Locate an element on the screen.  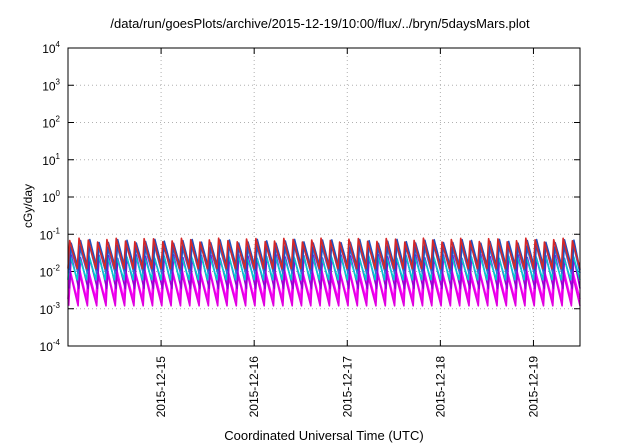
x-tick-label: 2015-12-17 is located at coordinates (347, 387).